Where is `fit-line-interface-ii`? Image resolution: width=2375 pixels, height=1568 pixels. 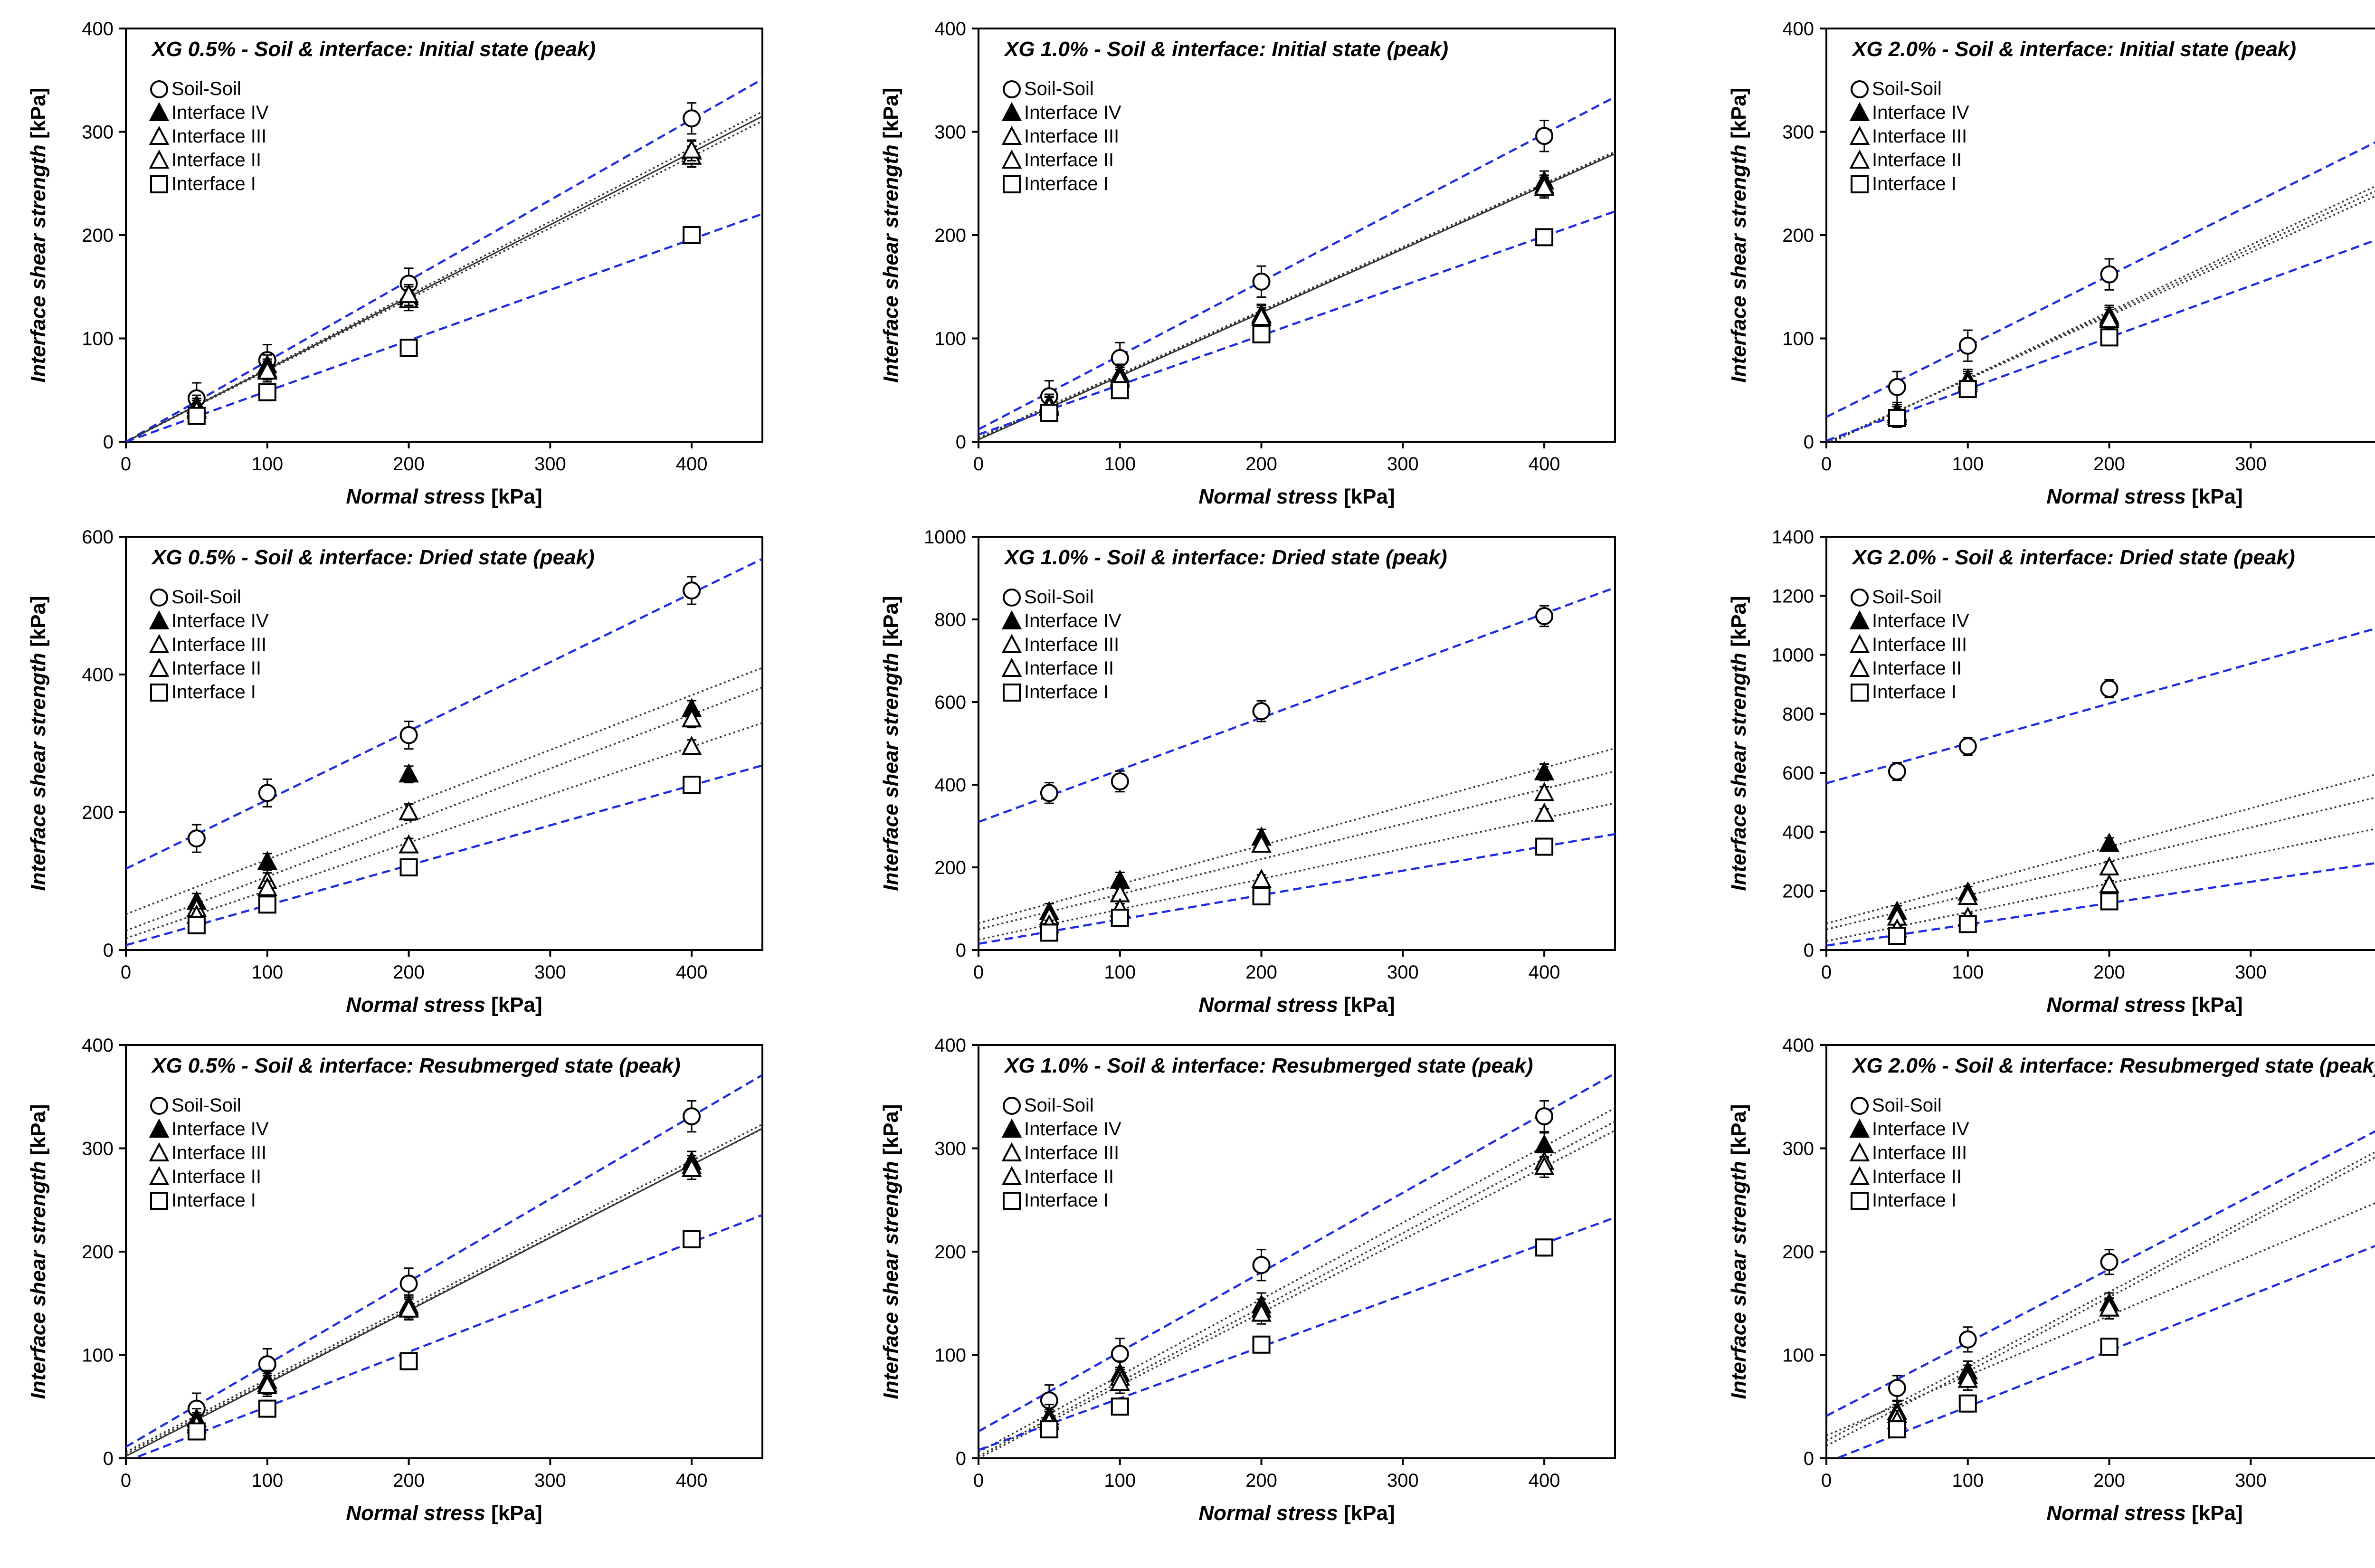 fit-line-interface-ii is located at coordinates (1296, 1294).